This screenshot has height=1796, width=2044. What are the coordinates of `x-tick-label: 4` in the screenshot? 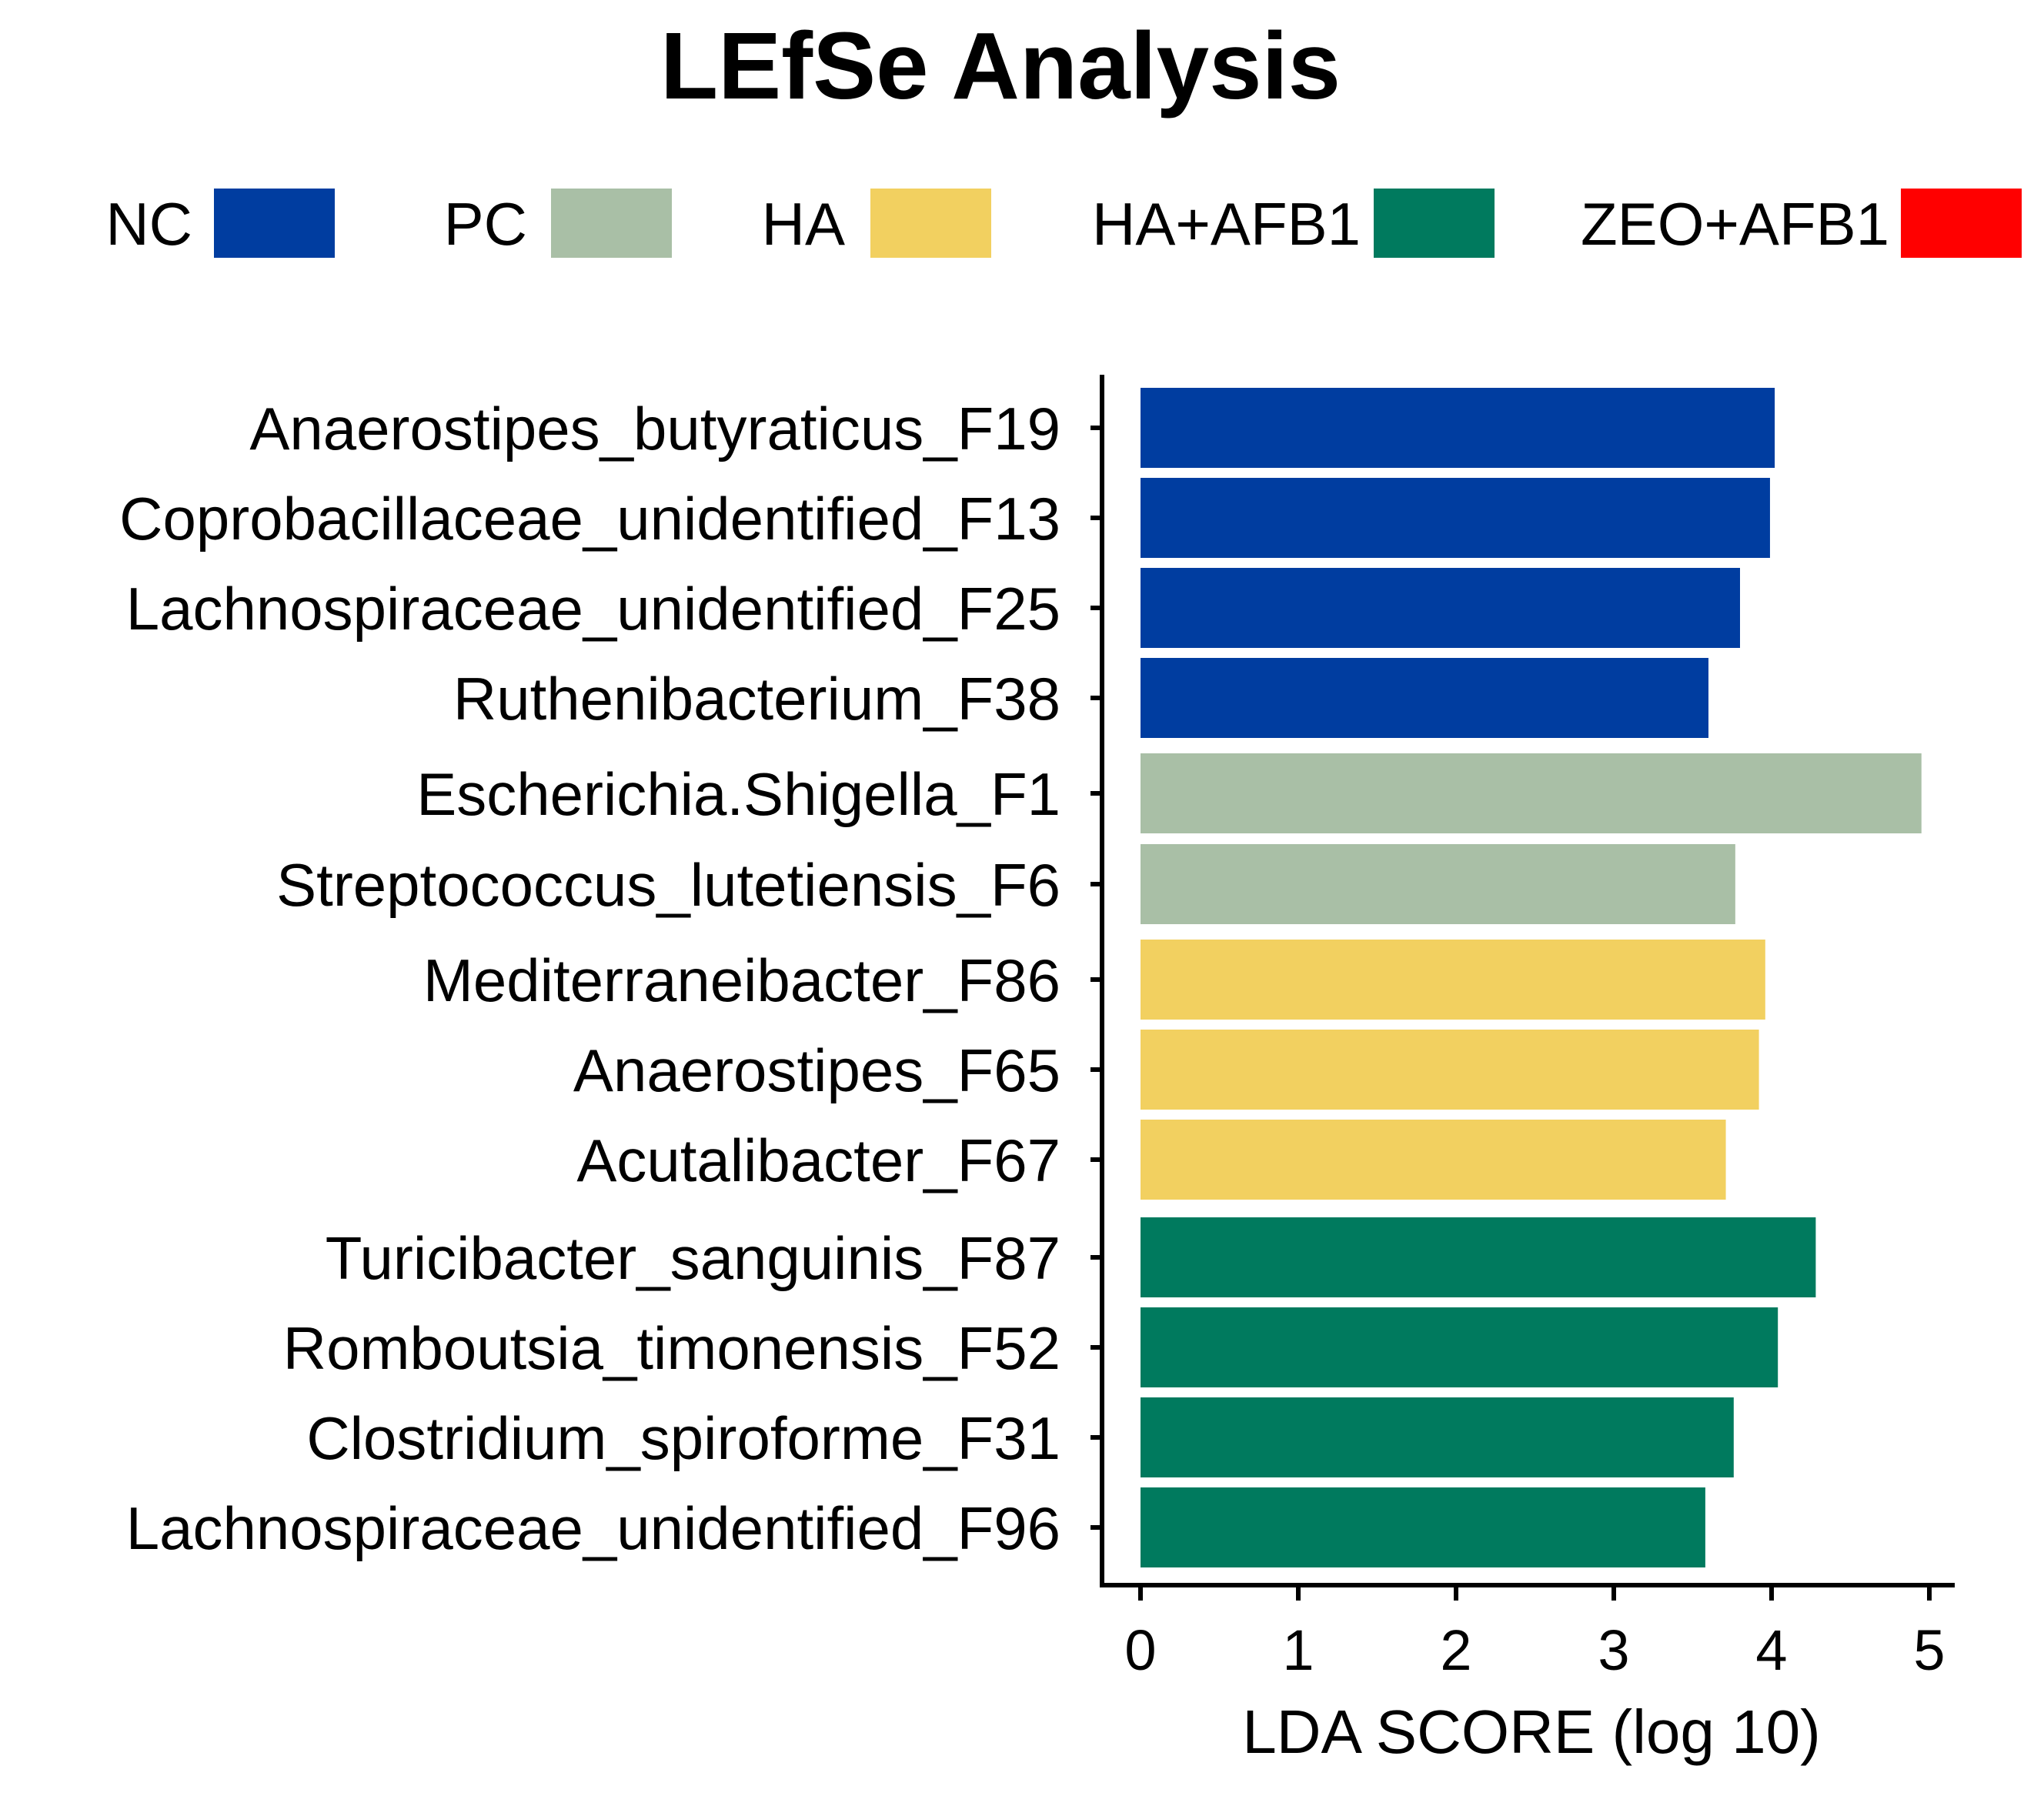 It's located at (1771, 1650).